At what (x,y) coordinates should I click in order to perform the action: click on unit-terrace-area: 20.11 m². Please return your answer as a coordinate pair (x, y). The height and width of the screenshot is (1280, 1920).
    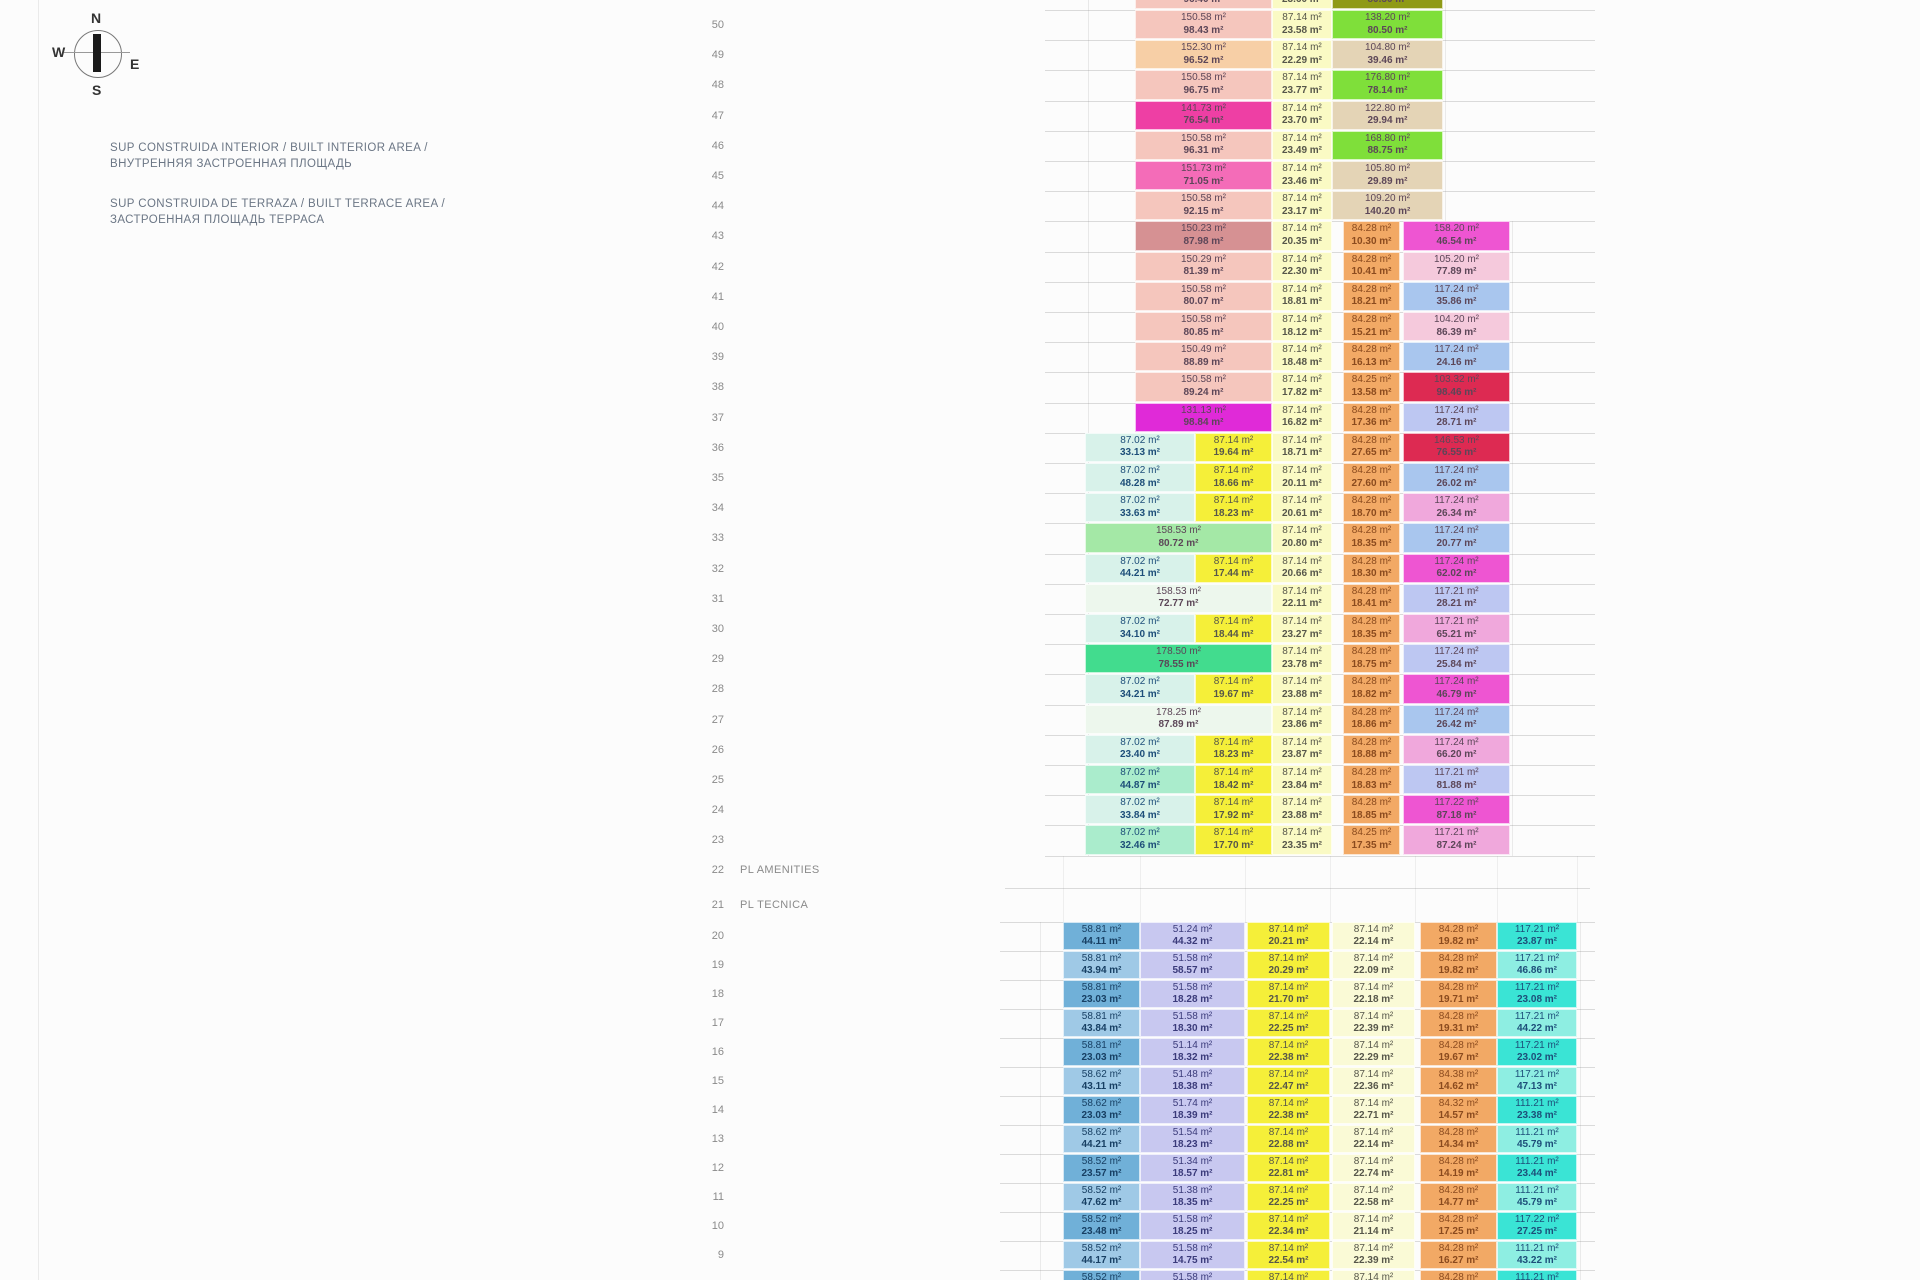
    Looking at the image, I should click on (1302, 483).